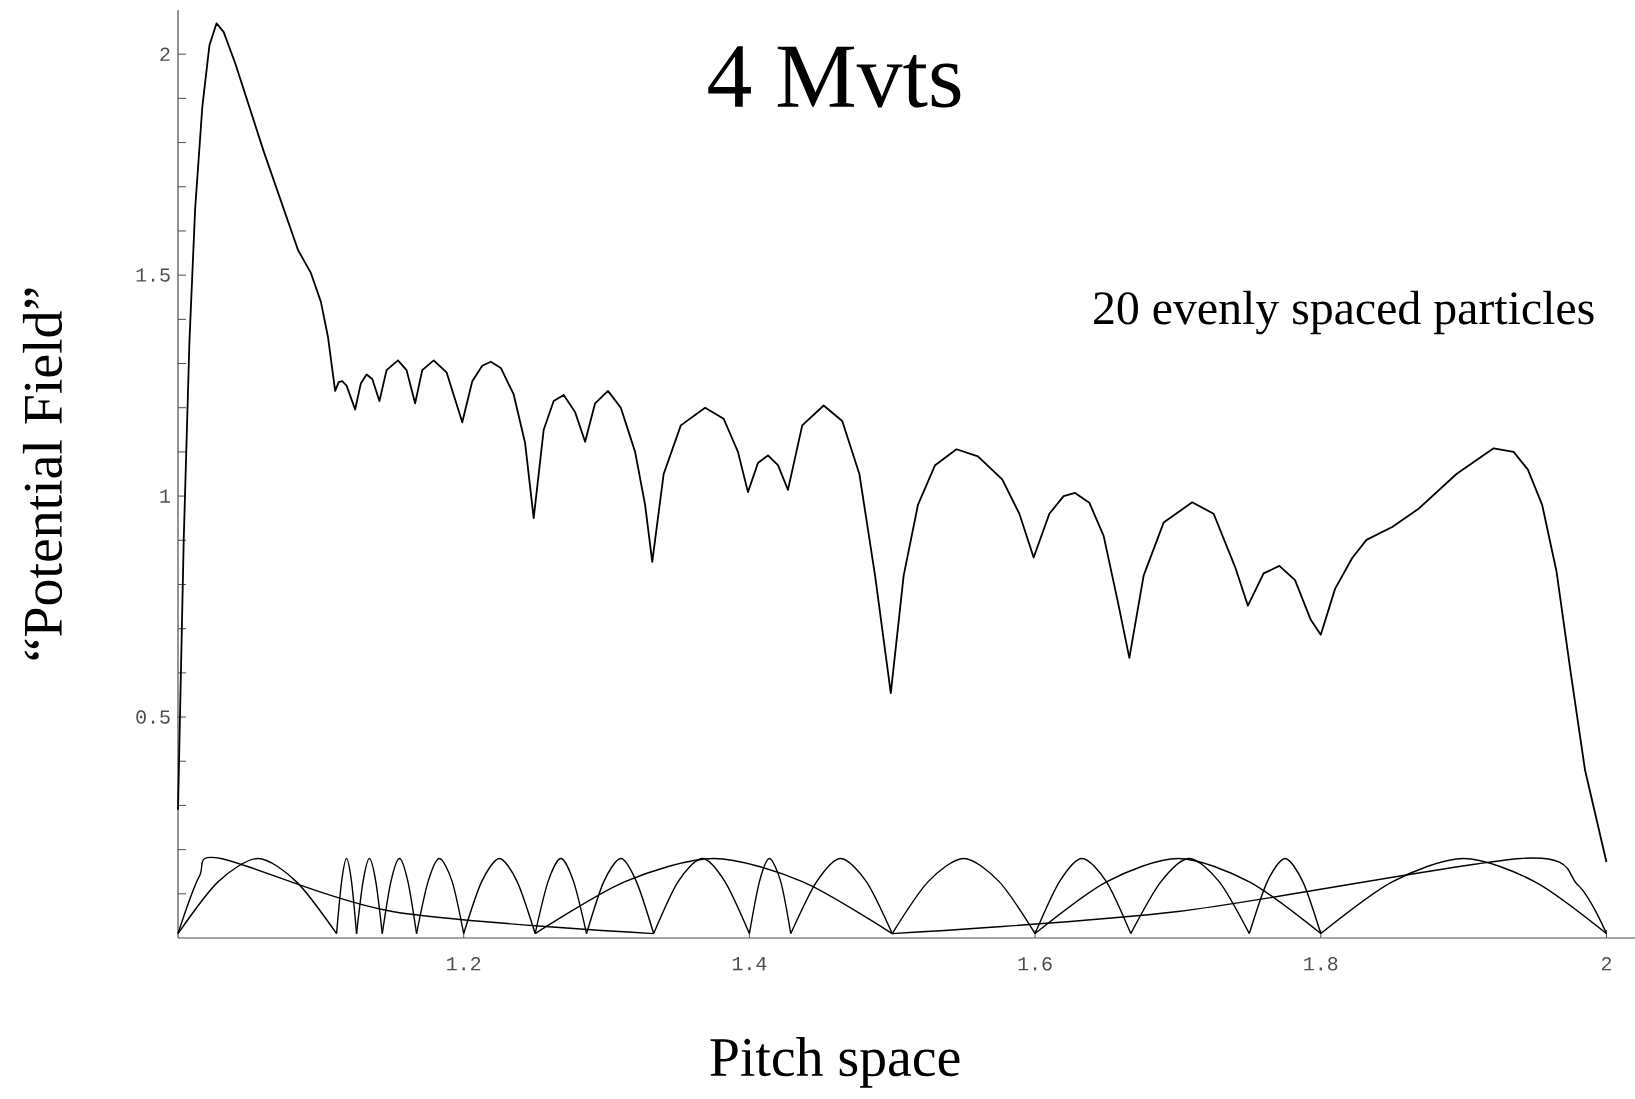 The image size is (1635, 1099). I want to click on x-axis-title: Pitch space, so click(835, 1062).